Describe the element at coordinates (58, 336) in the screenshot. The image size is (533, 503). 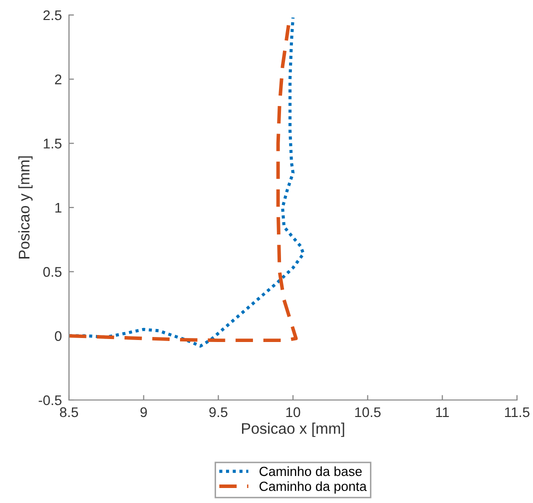
I see `y-tick-label: 0` at that location.